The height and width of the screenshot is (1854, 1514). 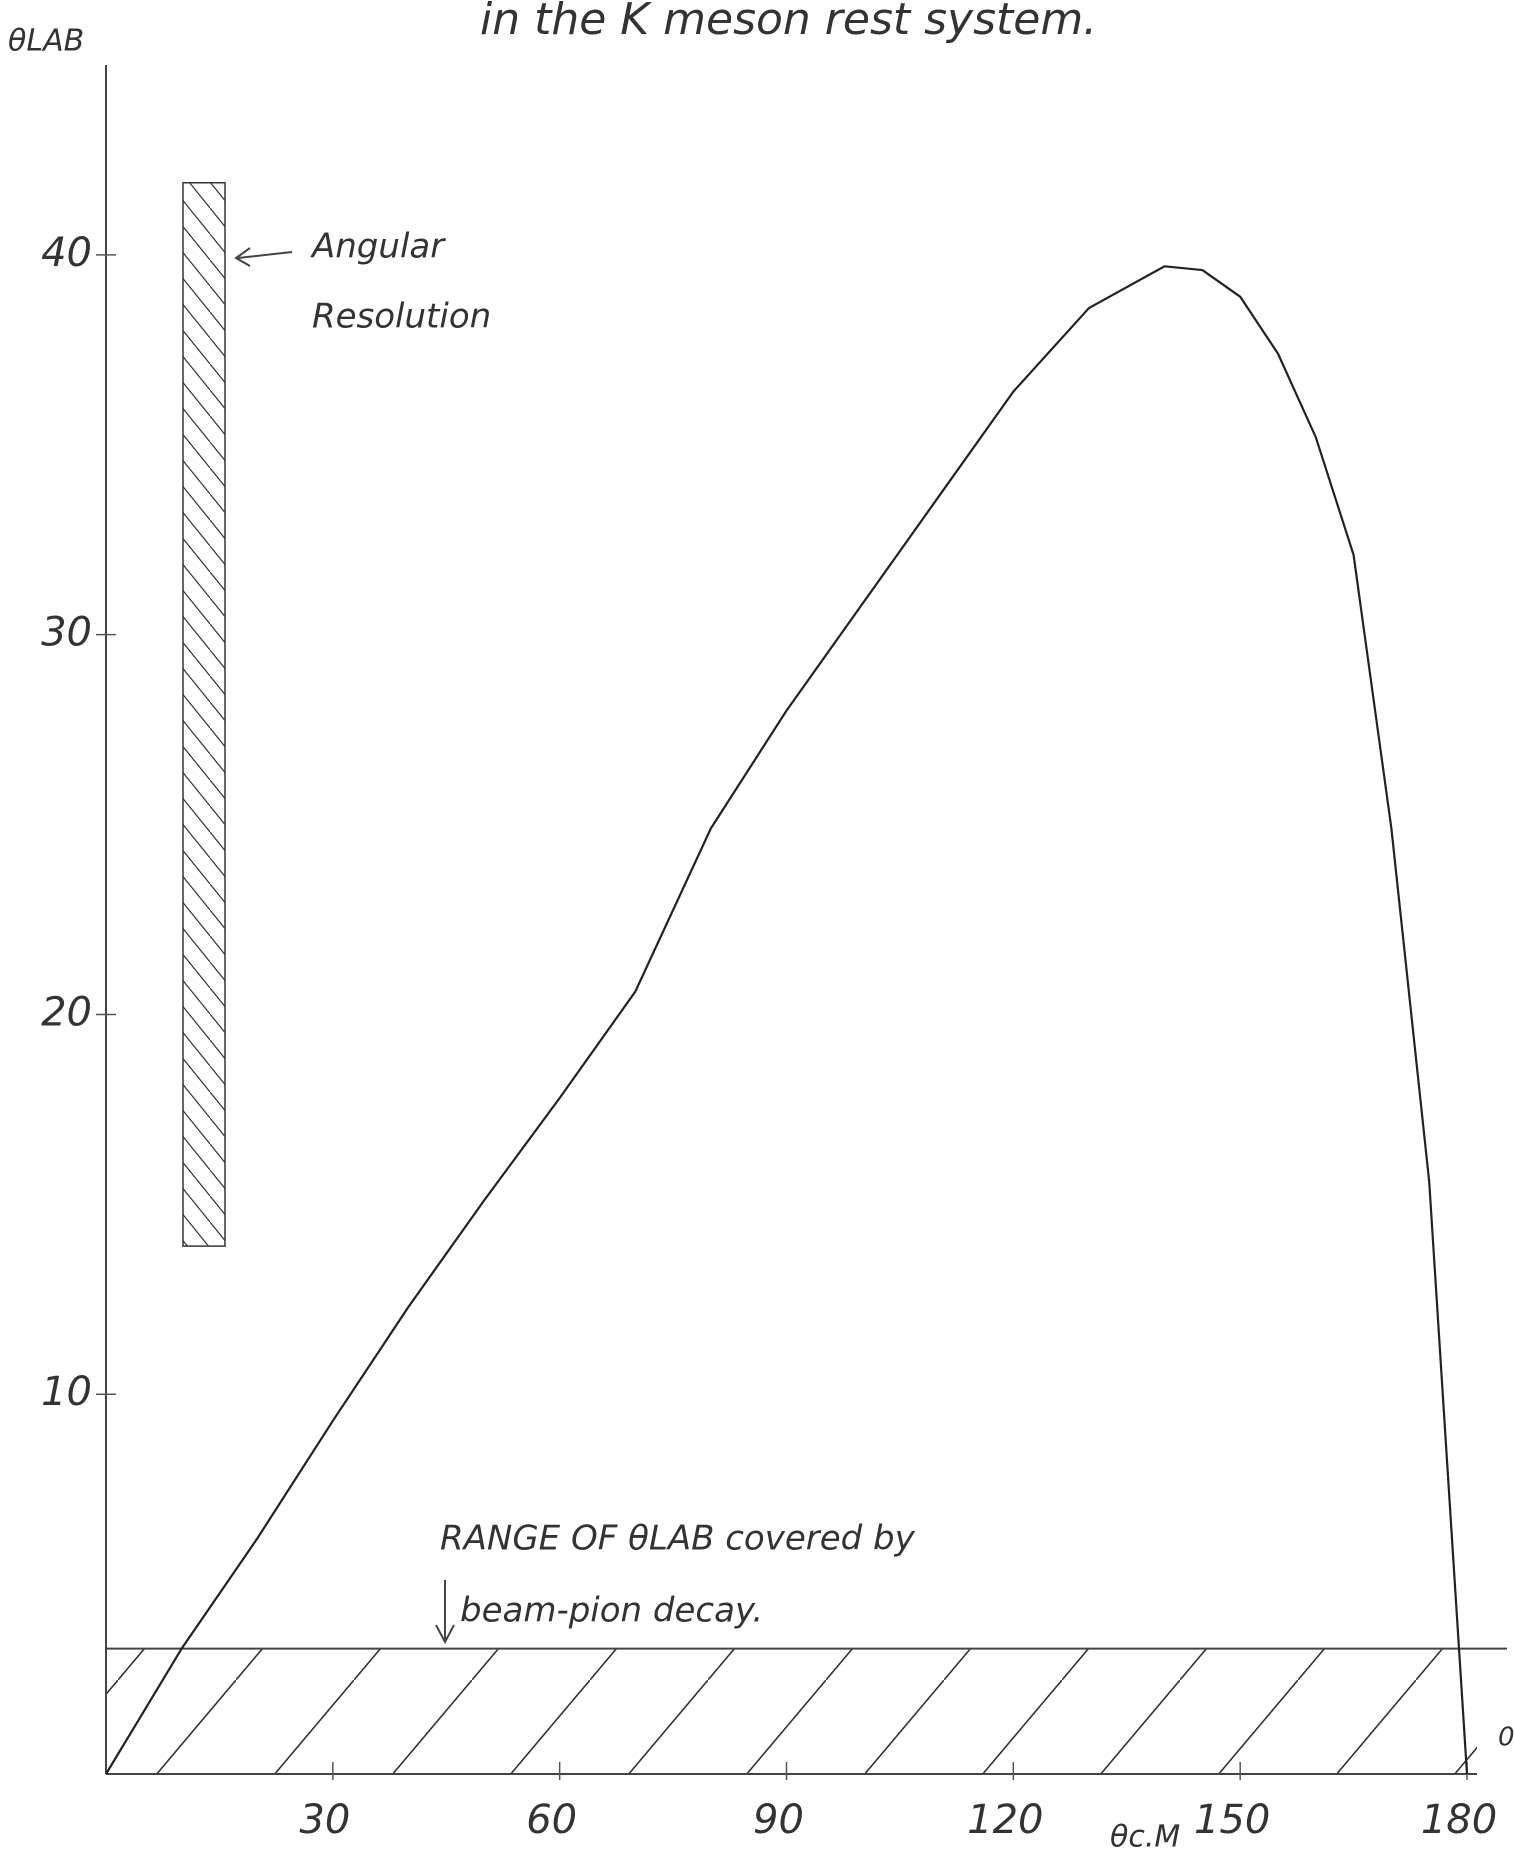 What do you see at coordinates (1506, 1738) in the screenshot?
I see `degree-mark: 0` at bounding box center [1506, 1738].